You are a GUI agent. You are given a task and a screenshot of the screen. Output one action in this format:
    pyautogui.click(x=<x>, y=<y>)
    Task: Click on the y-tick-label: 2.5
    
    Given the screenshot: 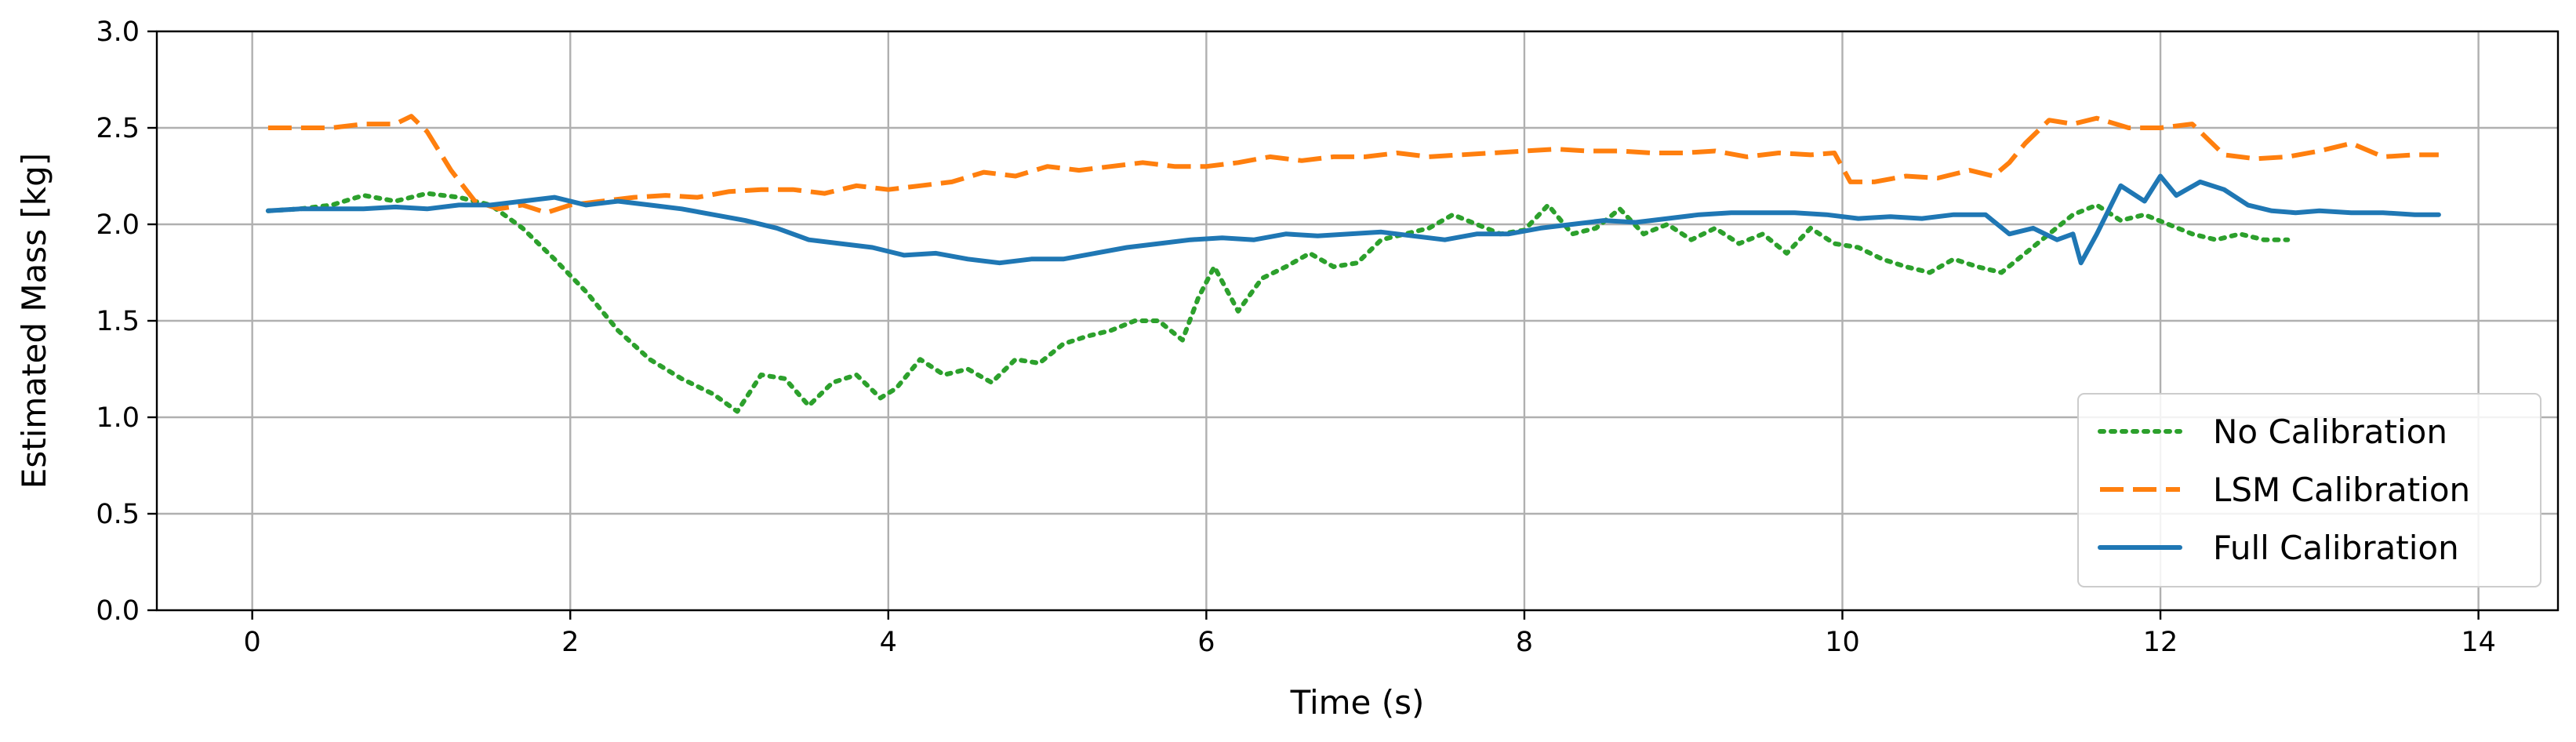 What is the action you would take?
    pyautogui.click(x=118, y=128)
    